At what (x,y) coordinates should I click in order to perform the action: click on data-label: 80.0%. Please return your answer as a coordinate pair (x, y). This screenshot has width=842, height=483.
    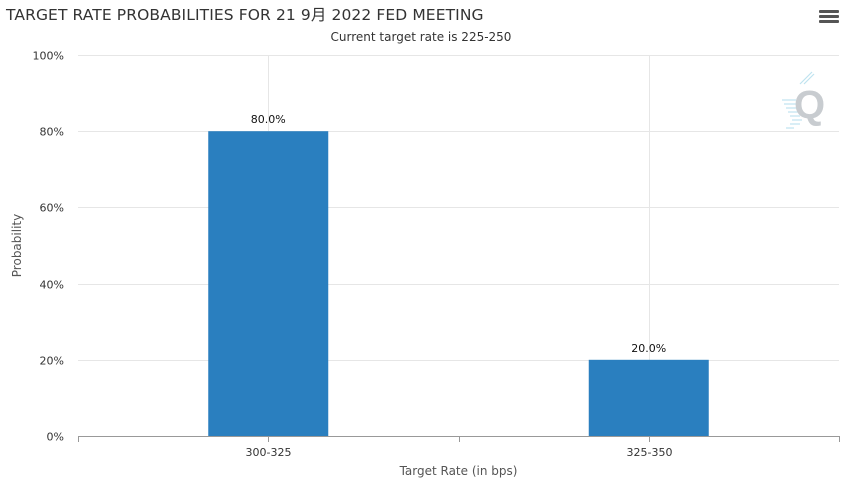
    Looking at the image, I should click on (268, 119).